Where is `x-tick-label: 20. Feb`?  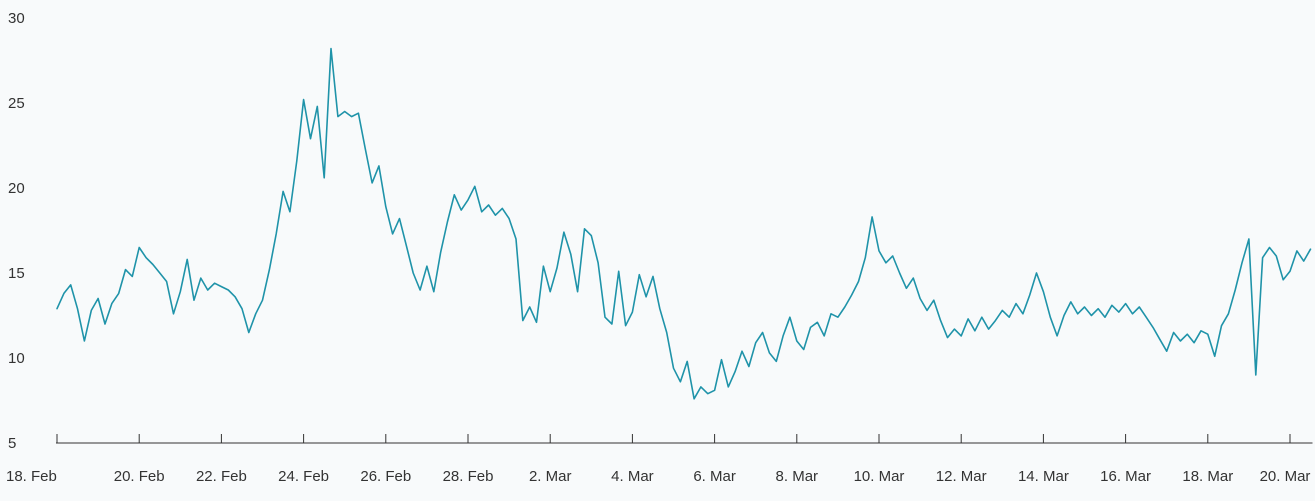 x-tick-label: 20. Feb is located at coordinates (139, 476).